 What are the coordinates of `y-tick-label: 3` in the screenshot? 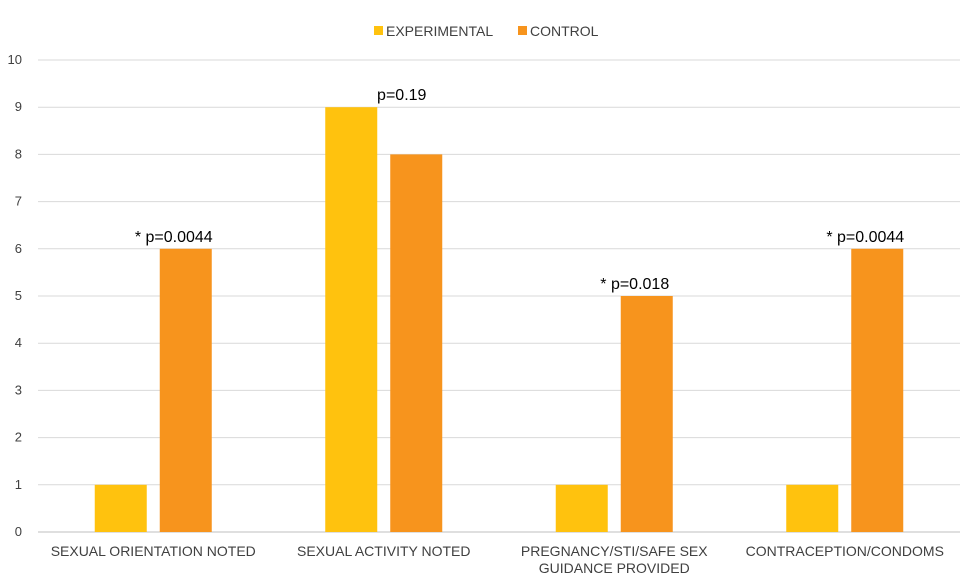 It's located at (18, 389).